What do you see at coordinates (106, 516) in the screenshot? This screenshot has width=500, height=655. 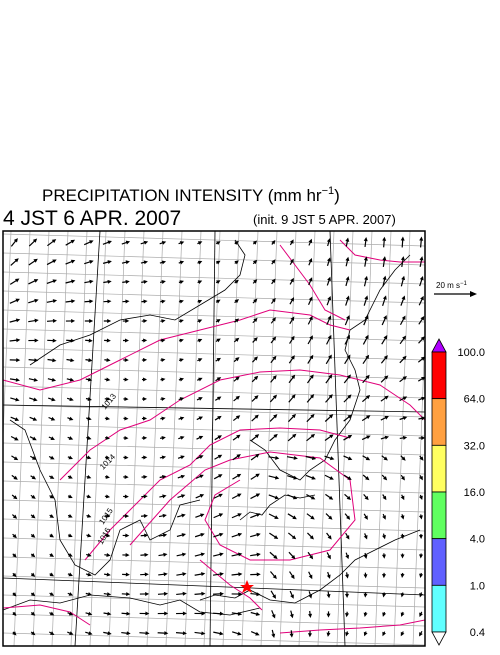 I see `contour-label: 1015` at bounding box center [106, 516].